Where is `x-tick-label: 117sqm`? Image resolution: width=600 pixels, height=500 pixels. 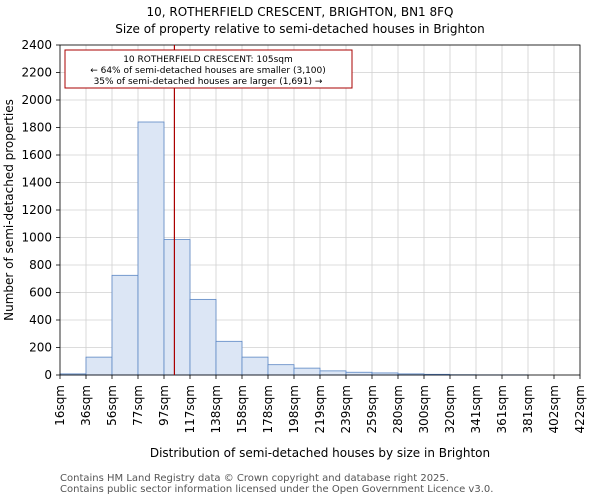 x-tick-label: 117sqm is located at coordinates (190, 409).